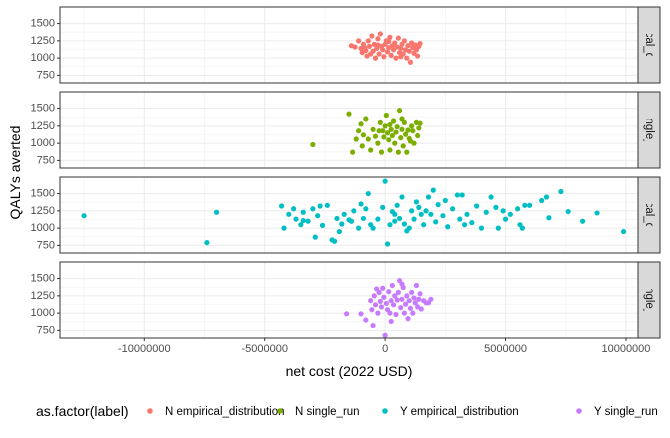 The height and width of the screenshot is (438, 670). I want to click on facet-strip-label: N single_run, so click(649, 130).